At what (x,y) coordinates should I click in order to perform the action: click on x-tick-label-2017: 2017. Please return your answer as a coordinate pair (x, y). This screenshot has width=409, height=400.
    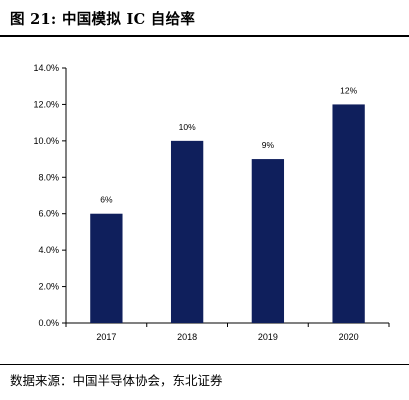
    Looking at the image, I should click on (106, 337).